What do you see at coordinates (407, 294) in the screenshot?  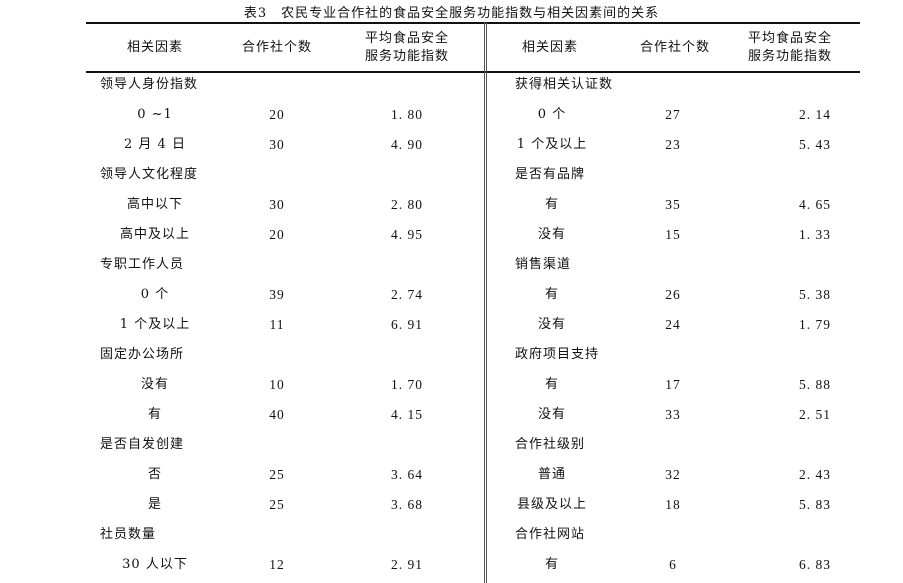 I see `index-cell: 2. 74` at bounding box center [407, 294].